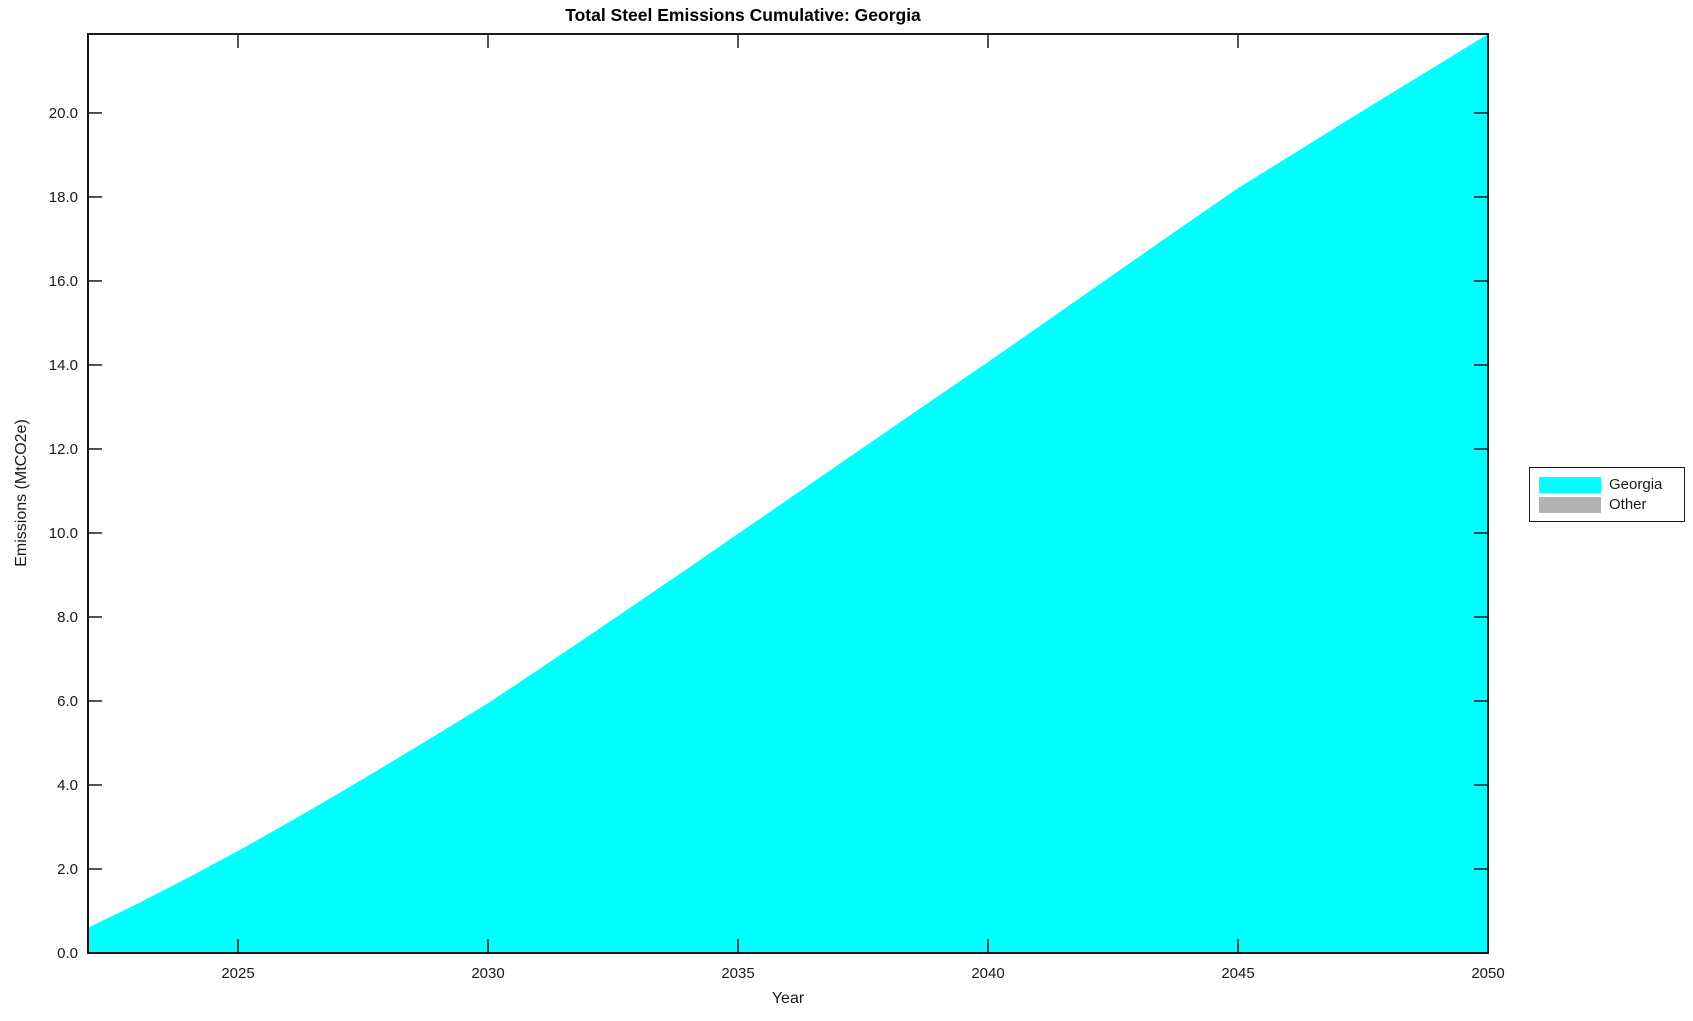 The width and height of the screenshot is (1693, 1021). I want to click on georgia-color-swatch, so click(1570, 484).